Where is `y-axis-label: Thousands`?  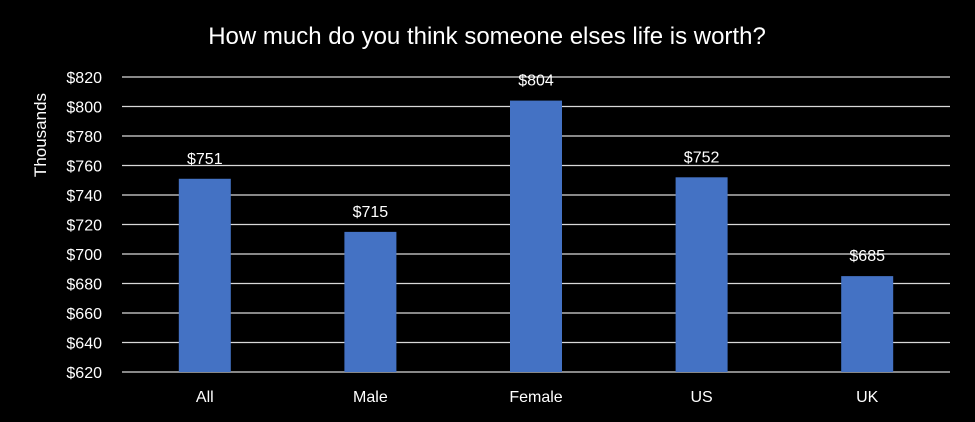
y-axis-label: Thousands is located at coordinates (40, 135).